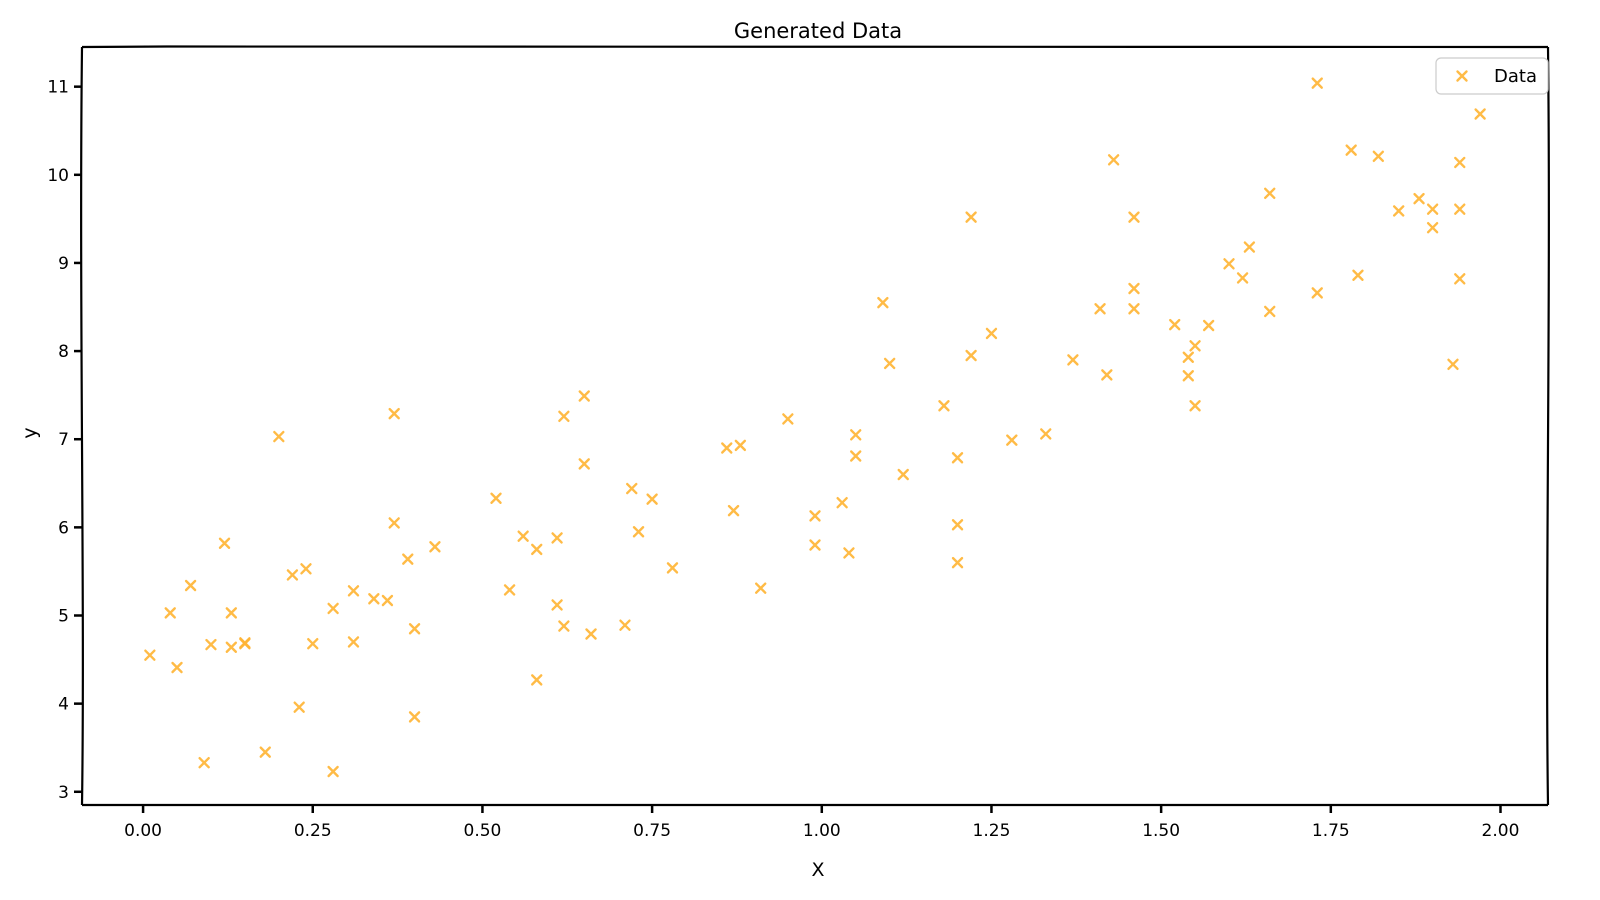 The image size is (1600, 900). I want to click on frame-bottom, so click(815, 805).